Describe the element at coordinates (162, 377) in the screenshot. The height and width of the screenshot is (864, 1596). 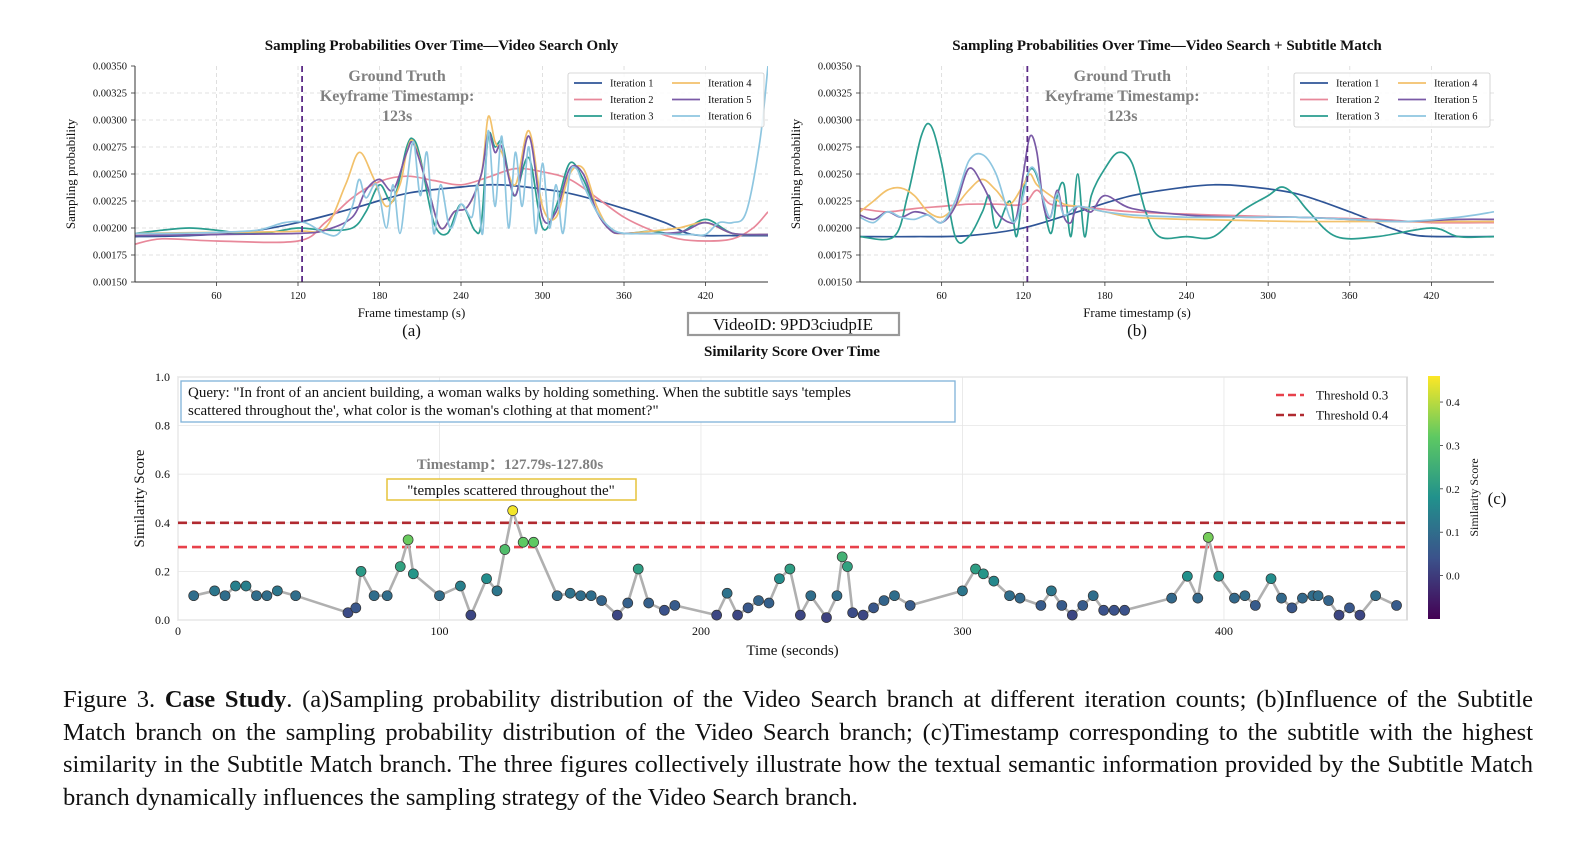
I see `y-tick-label: 1.0` at that location.